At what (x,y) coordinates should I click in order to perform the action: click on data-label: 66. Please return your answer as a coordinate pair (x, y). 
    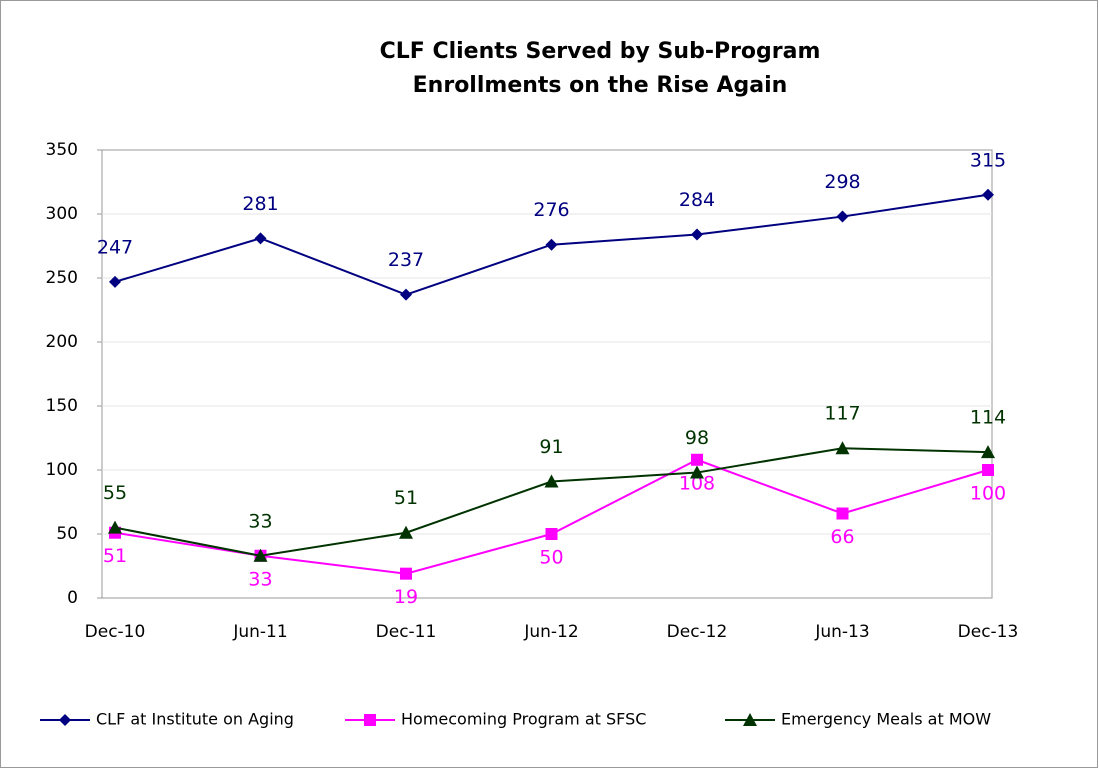
    Looking at the image, I should click on (842, 537).